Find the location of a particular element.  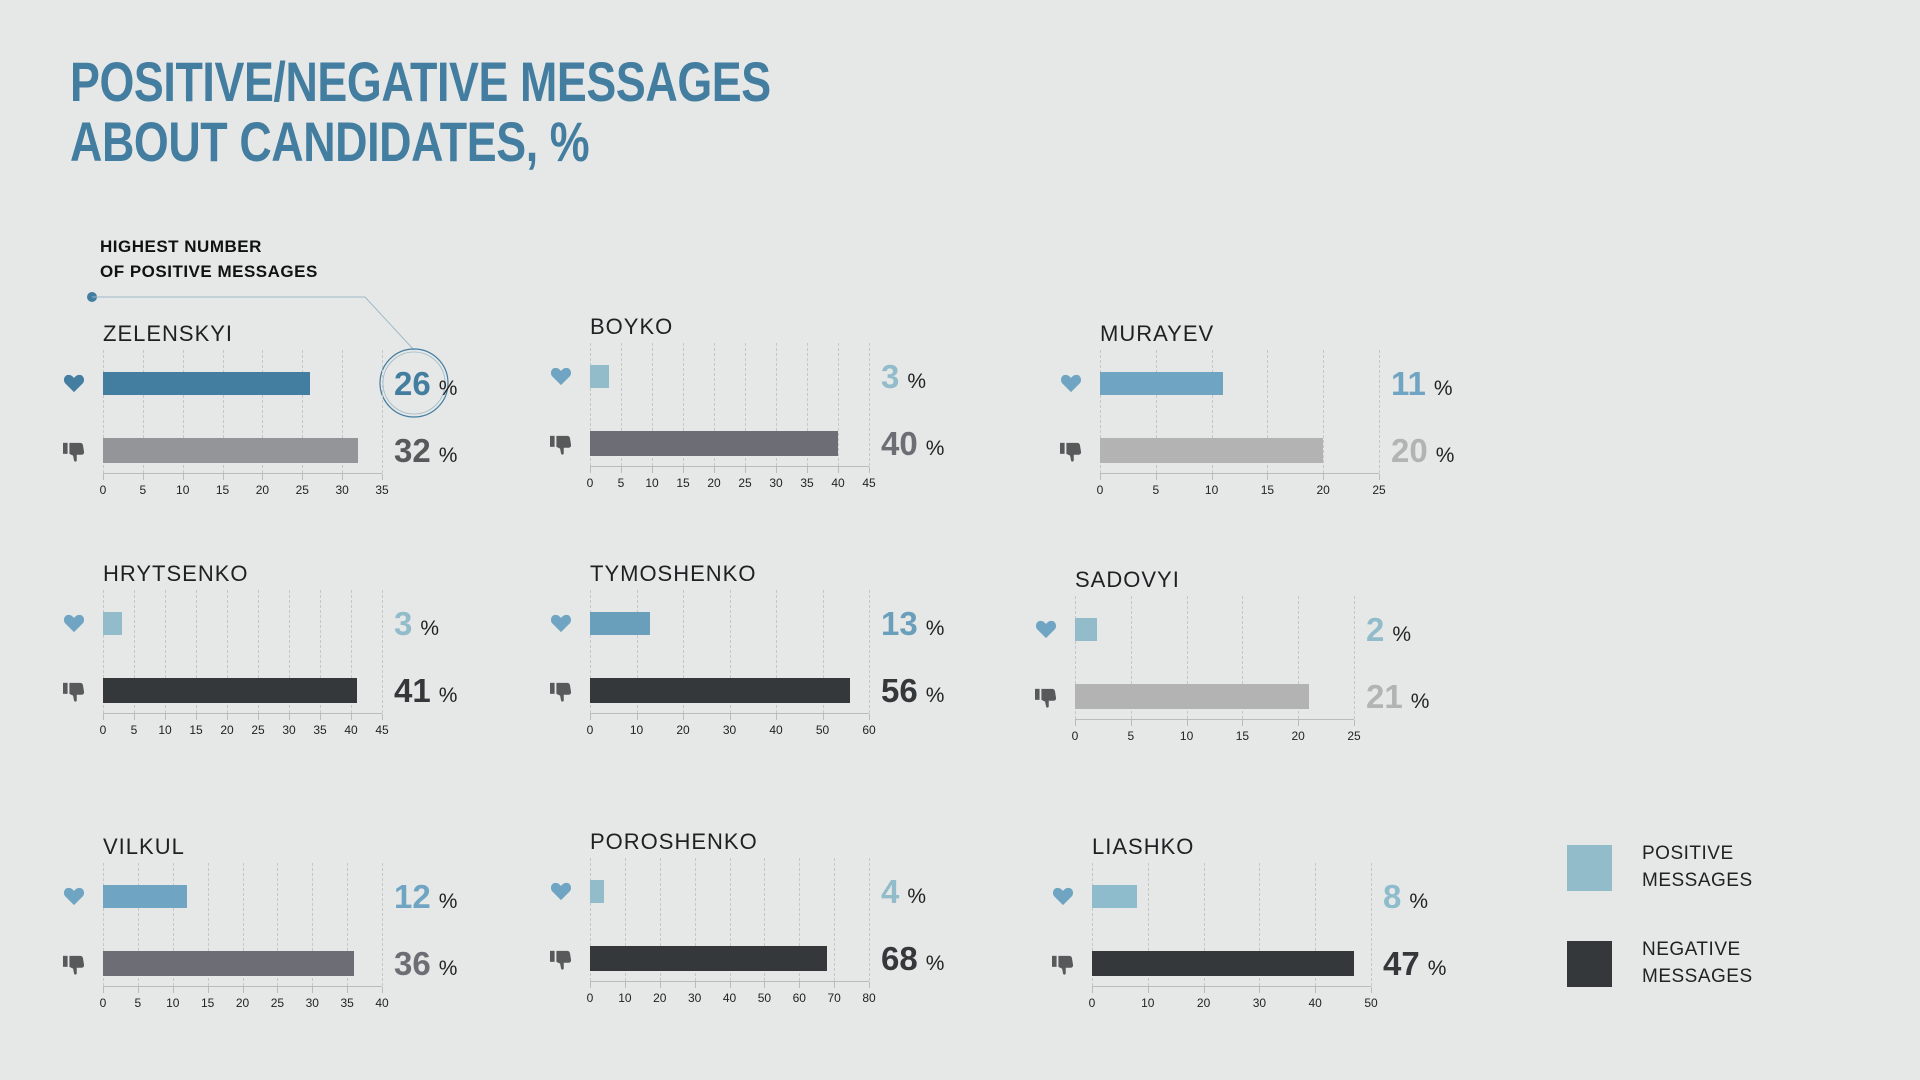

legend-negative-label: NEGATIVE MESSAGES is located at coordinates (1697, 963).